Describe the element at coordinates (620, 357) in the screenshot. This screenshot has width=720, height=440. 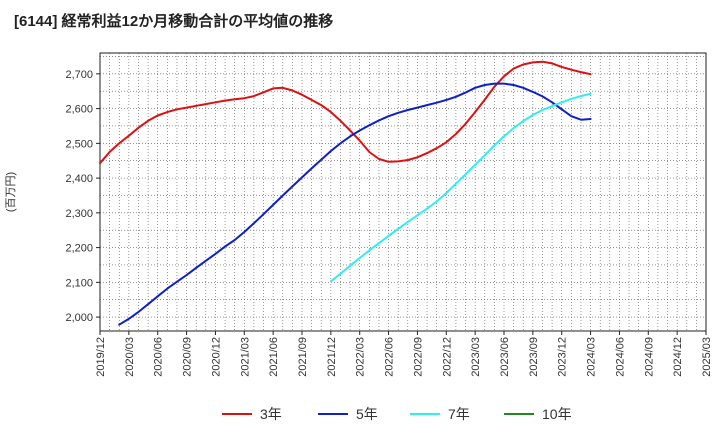
I see `x-tick-label: 2024/06` at that location.